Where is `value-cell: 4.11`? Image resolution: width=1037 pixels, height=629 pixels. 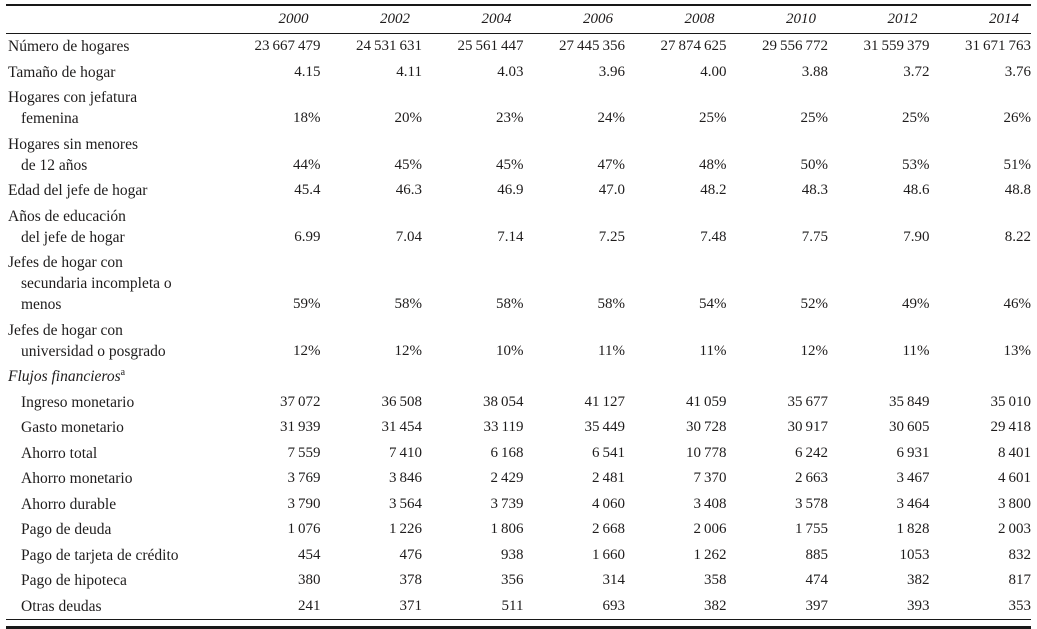
value-cell: 4.11 is located at coordinates (409, 71).